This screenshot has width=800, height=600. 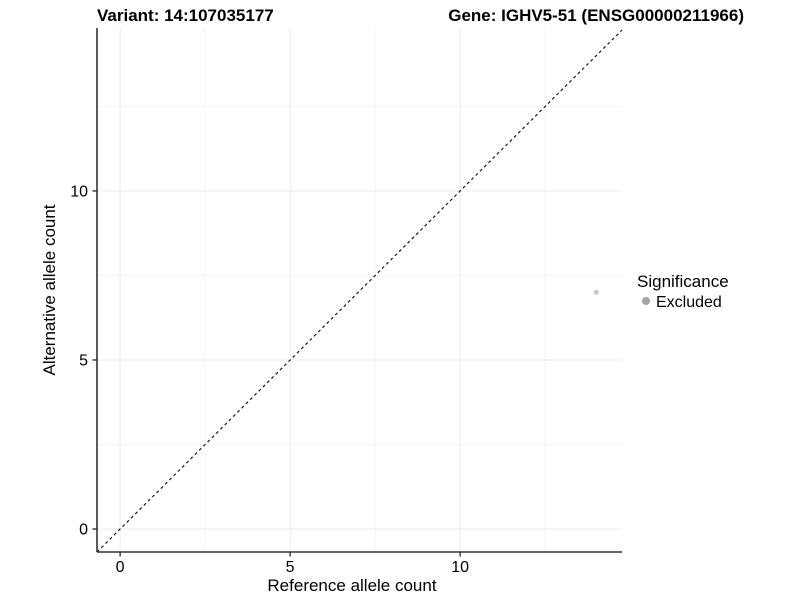 I want to click on legend-entry-label: Excluded, so click(x=689, y=302).